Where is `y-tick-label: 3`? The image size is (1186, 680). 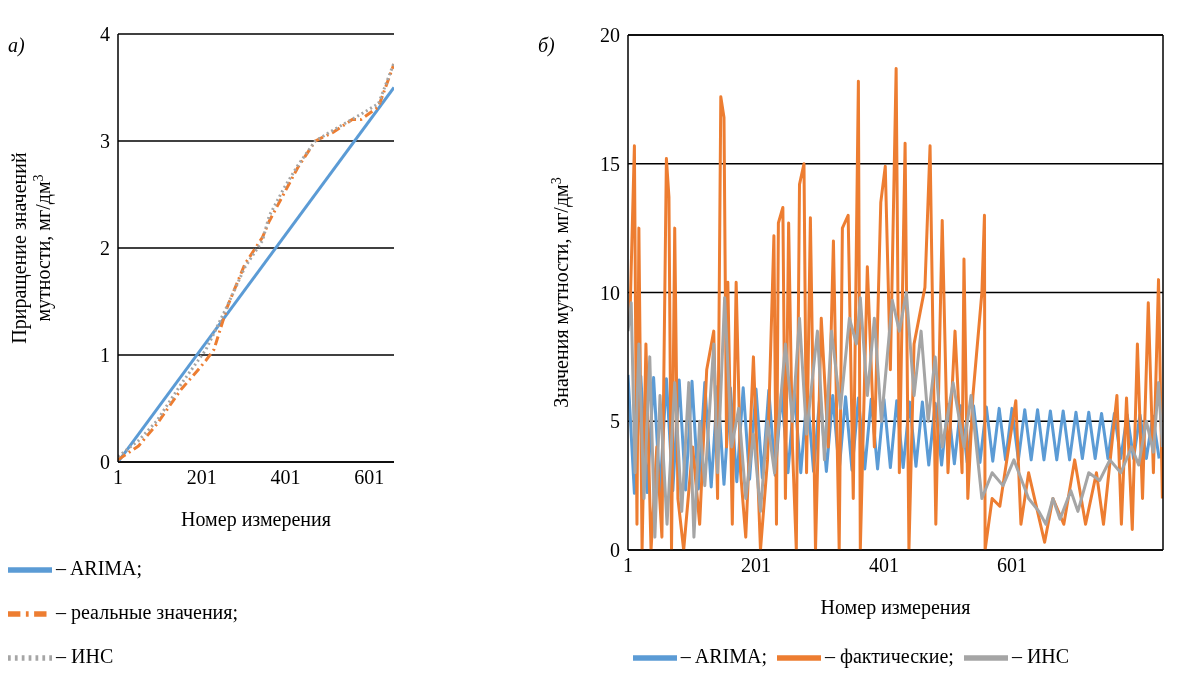 y-tick-label: 3 is located at coordinates (105, 141).